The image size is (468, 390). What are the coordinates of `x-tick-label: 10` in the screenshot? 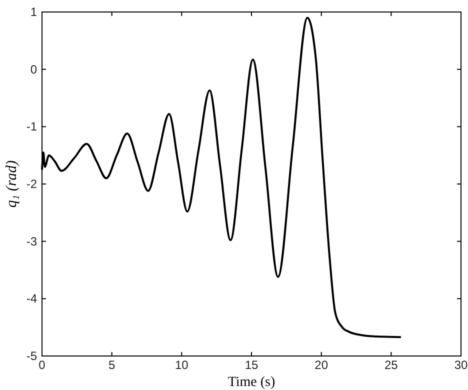 It's located at (181, 365).